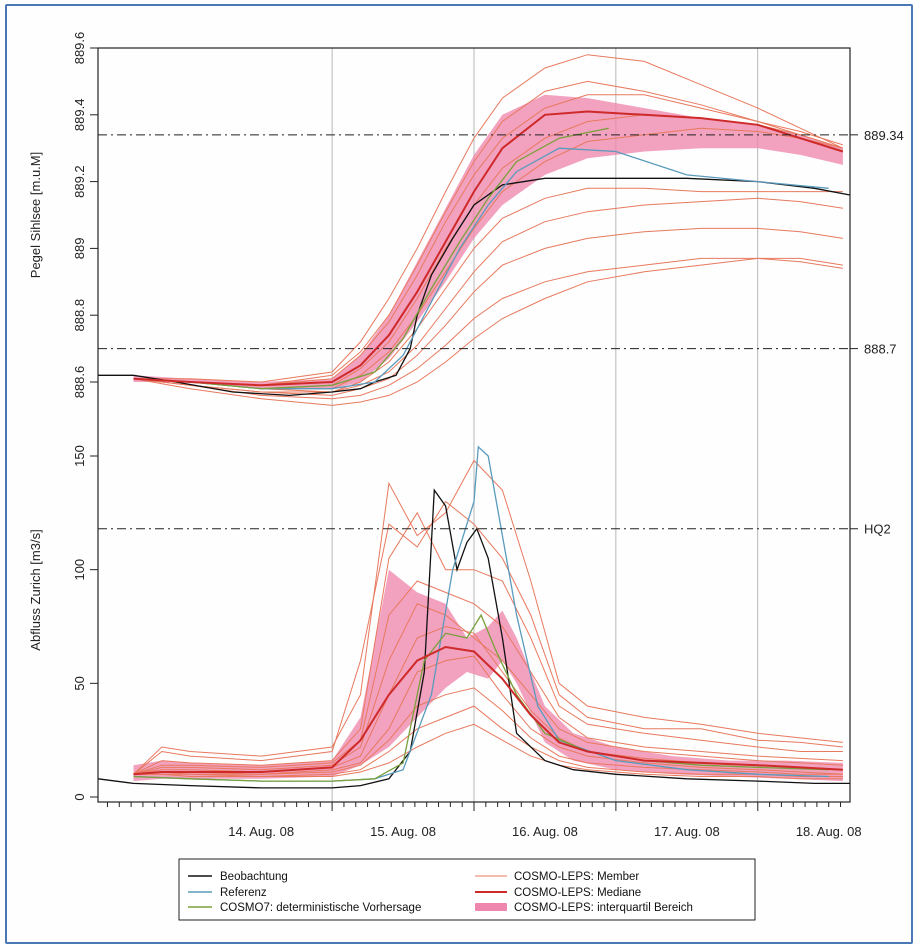  I want to click on x-tick-label: 15. Aug. 08, so click(403, 831).